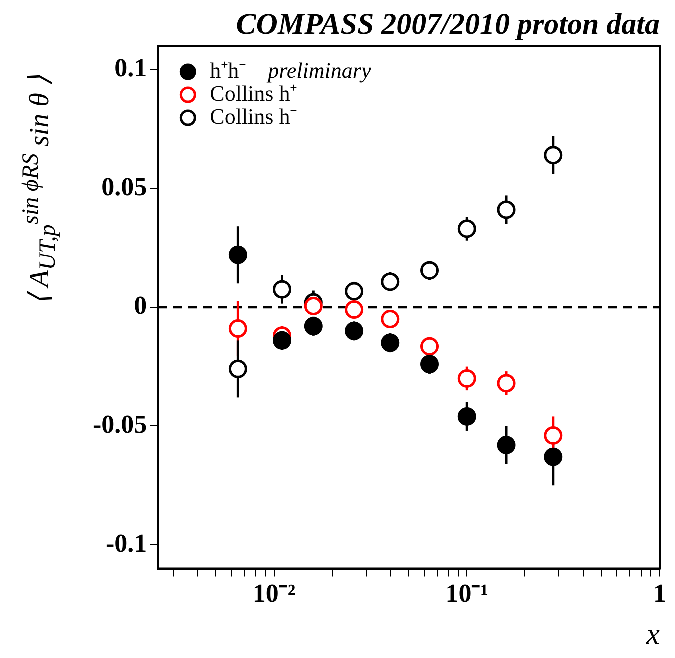 The height and width of the screenshot is (658, 675). What do you see at coordinates (228, 70) in the screenshot?
I see `legend-label: h⁺h⁻` at bounding box center [228, 70].